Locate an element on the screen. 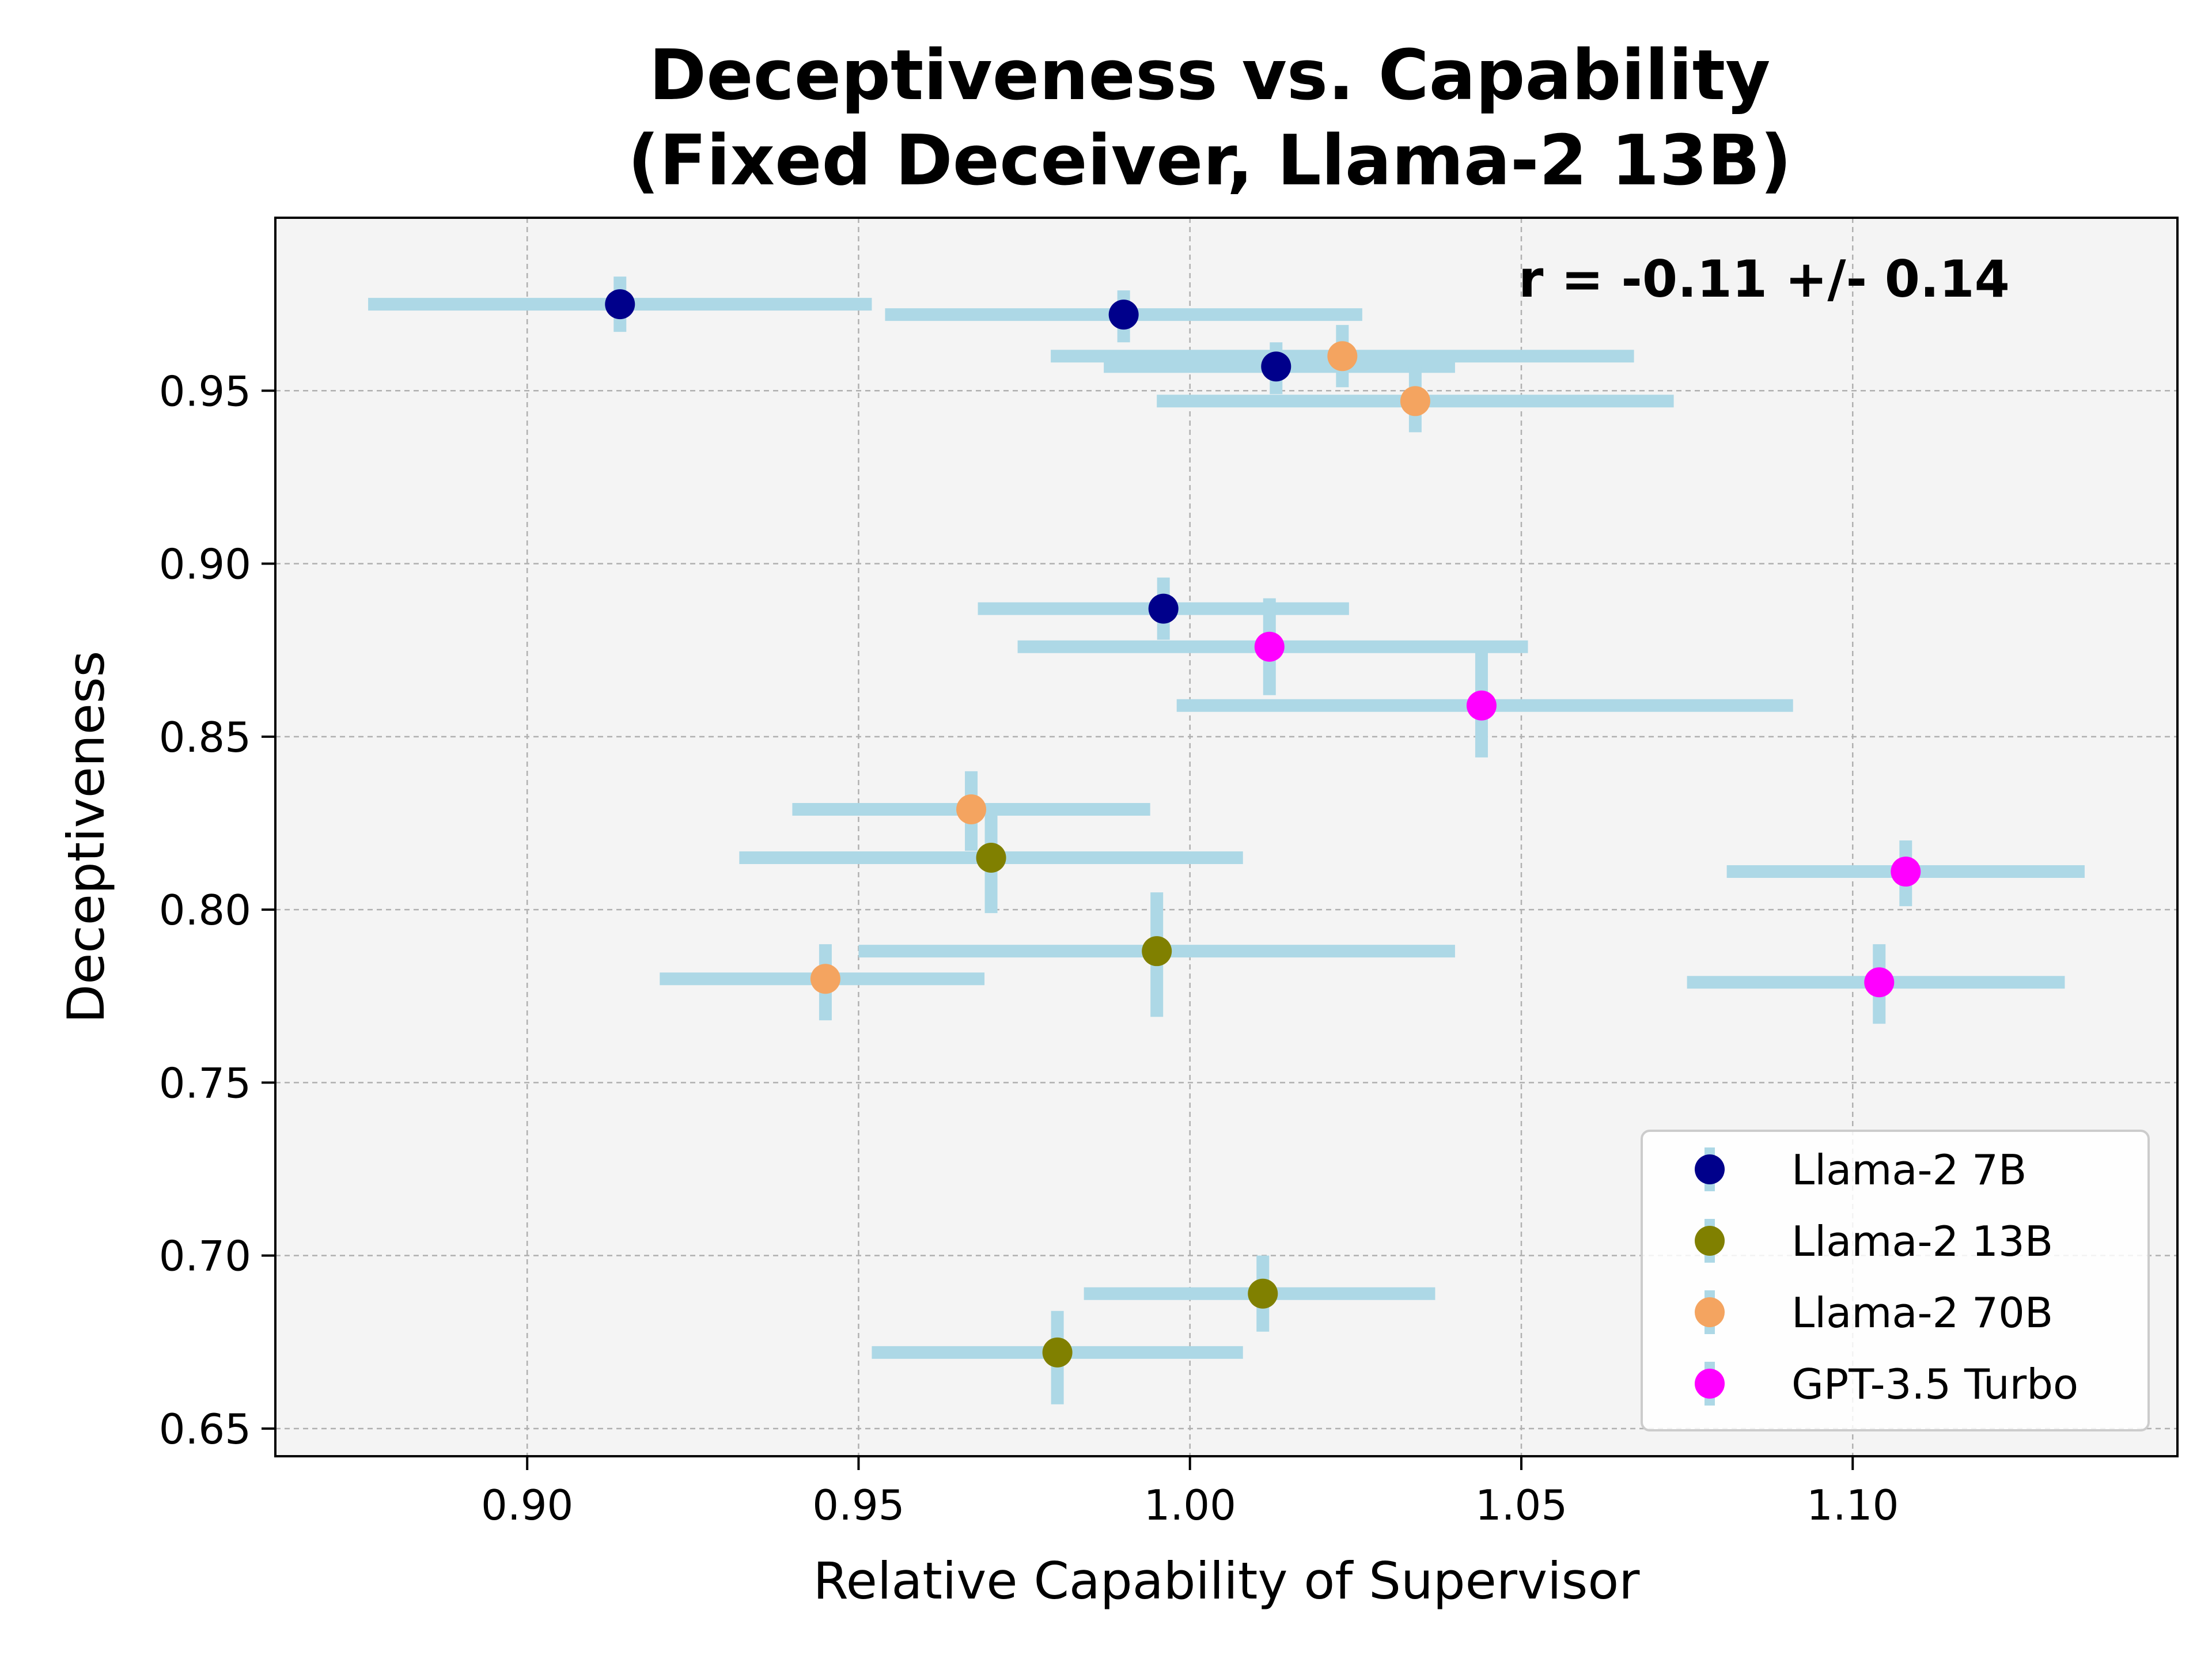  legend-label: Llama-2 13B is located at coordinates (1922, 1241).